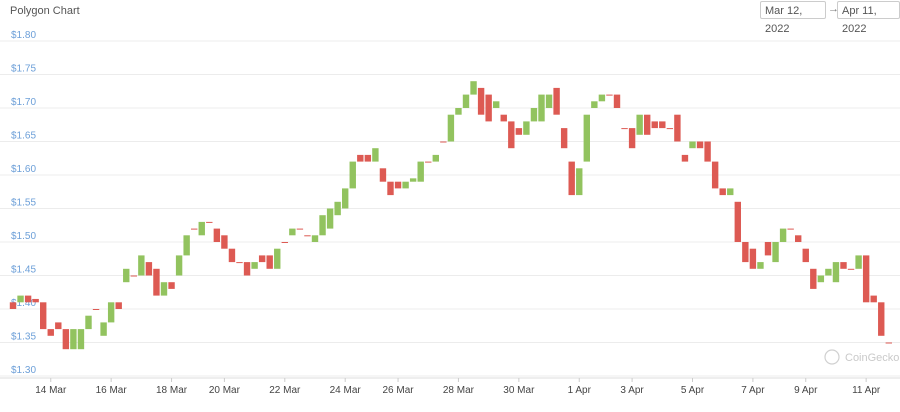 The height and width of the screenshot is (412, 900). What do you see at coordinates (23, 337) in the screenshot?
I see `y-tick-label: $1.35` at bounding box center [23, 337].